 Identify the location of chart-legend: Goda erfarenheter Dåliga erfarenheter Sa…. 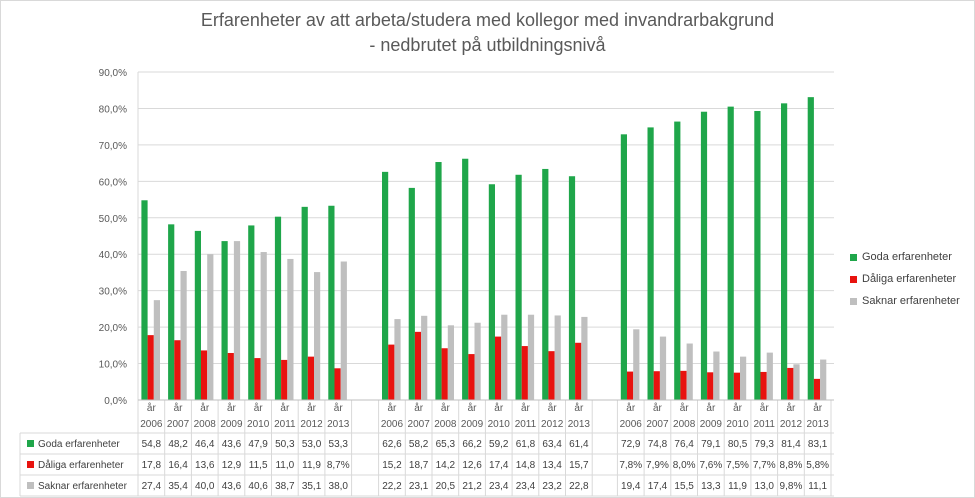
(905, 279).